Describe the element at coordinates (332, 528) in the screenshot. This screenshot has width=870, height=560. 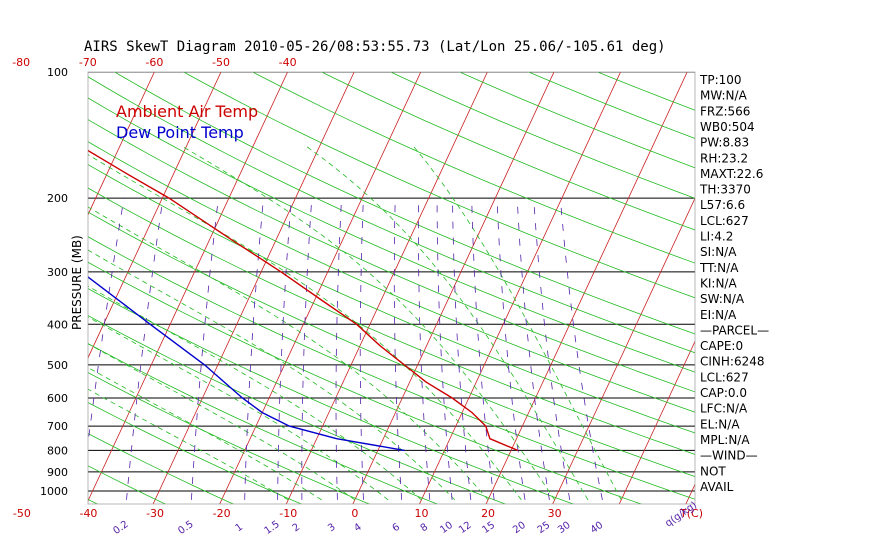
I see `mixing-ratio-label: 3` at that location.